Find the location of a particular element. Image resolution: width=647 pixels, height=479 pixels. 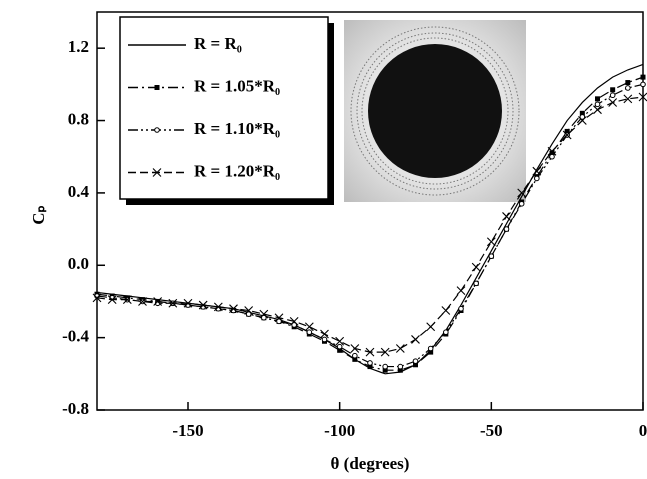

legend-label: R = R₀ is located at coordinates (218, 43).